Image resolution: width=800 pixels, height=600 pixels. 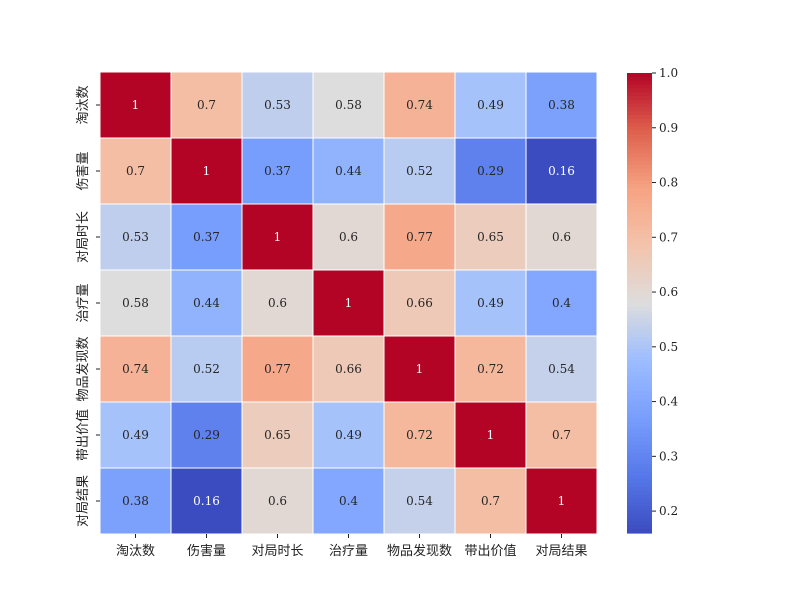 What do you see at coordinates (83, 237) in the screenshot?
I see `y-tick-label: 对局时长` at bounding box center [83, 237].